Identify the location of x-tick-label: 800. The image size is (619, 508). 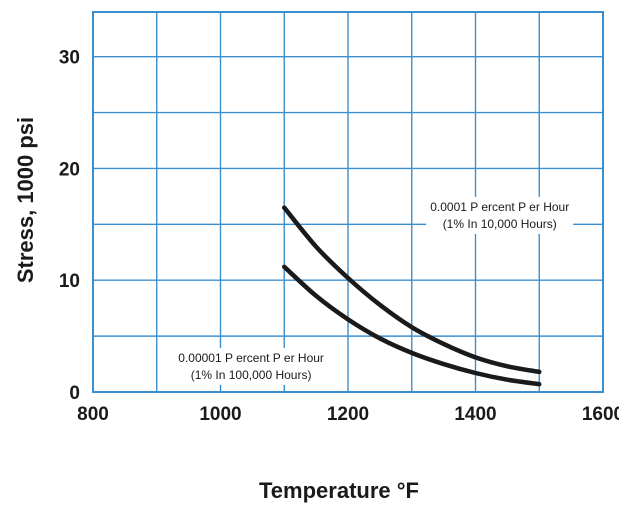
(93, 414).